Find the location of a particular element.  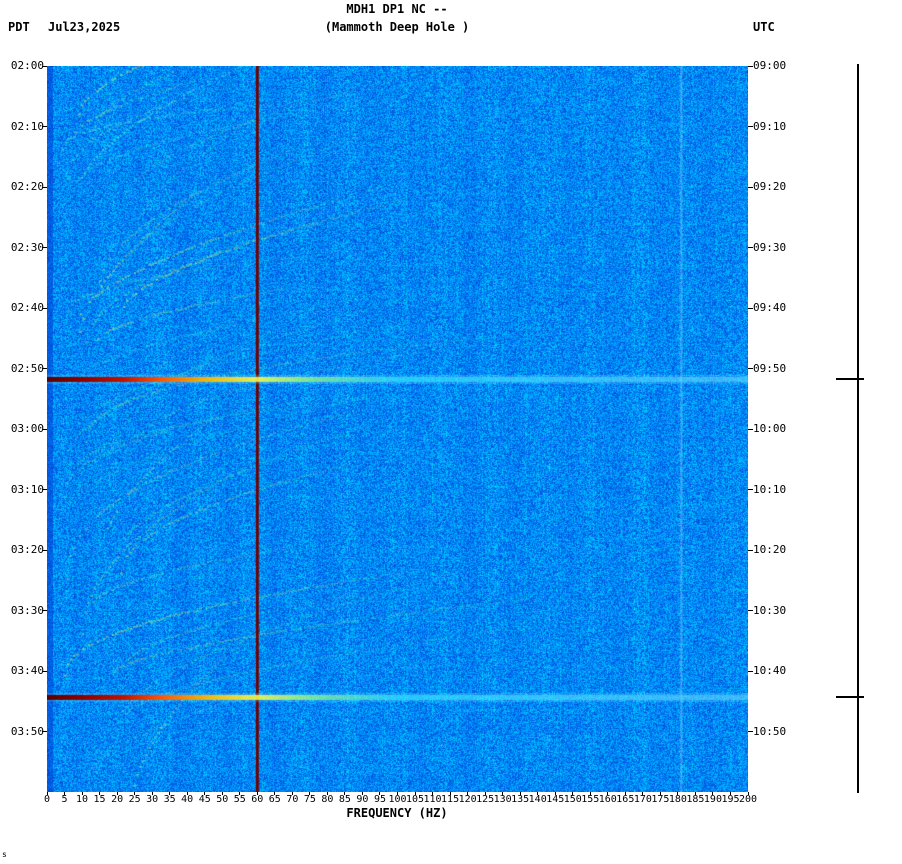

freq-tick-label: 110 is located at coordinates (432, 799).